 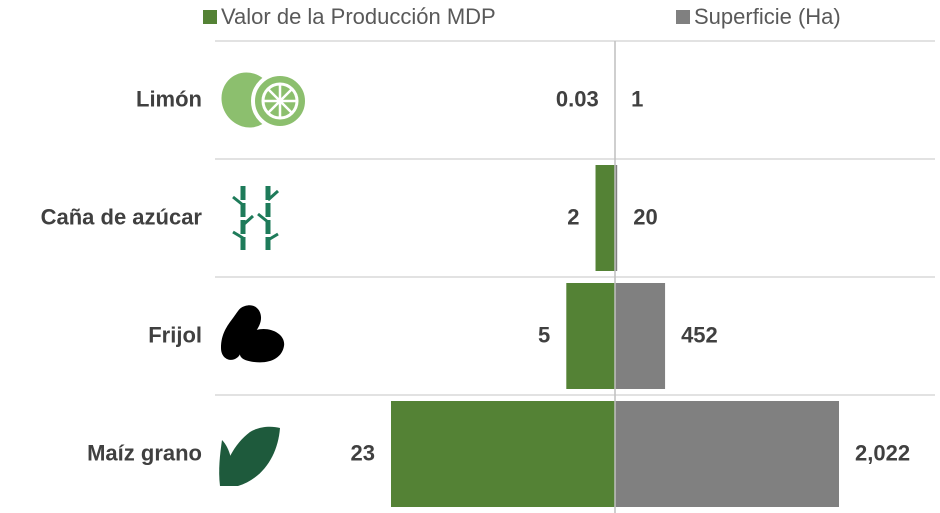 I want to click on category-label: Maíz grano, so click(x=144, y=452).